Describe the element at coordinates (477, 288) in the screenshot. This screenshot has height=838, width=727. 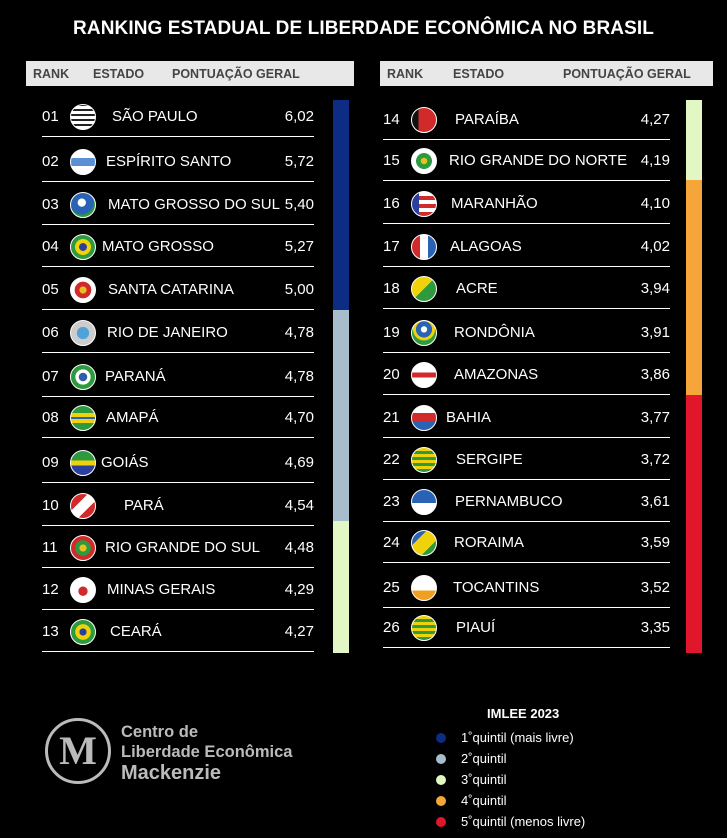
I see `row-state: ACRE` at that location.